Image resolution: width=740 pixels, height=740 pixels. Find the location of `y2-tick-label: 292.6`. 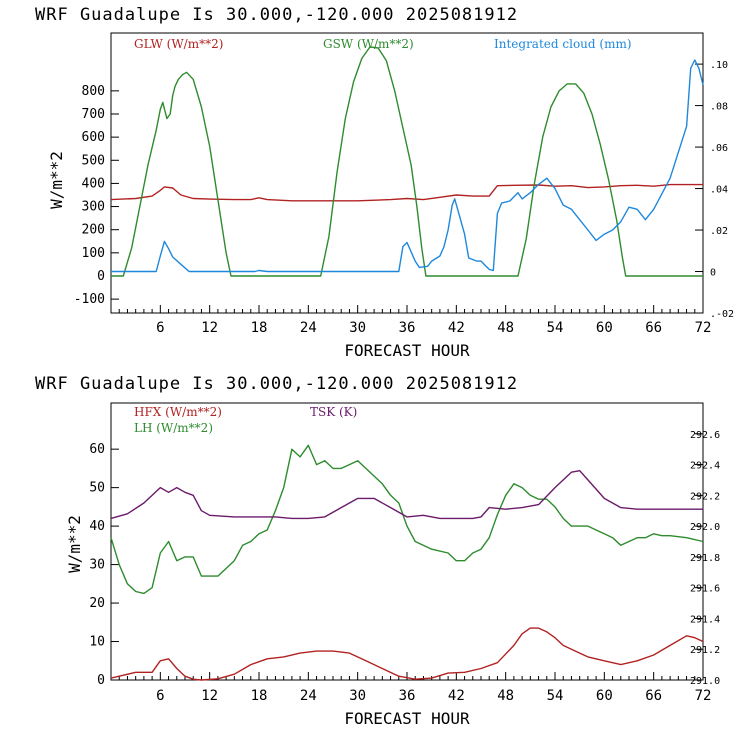

y2-tick-label: 292.6 is located at coordinates (705, 435).